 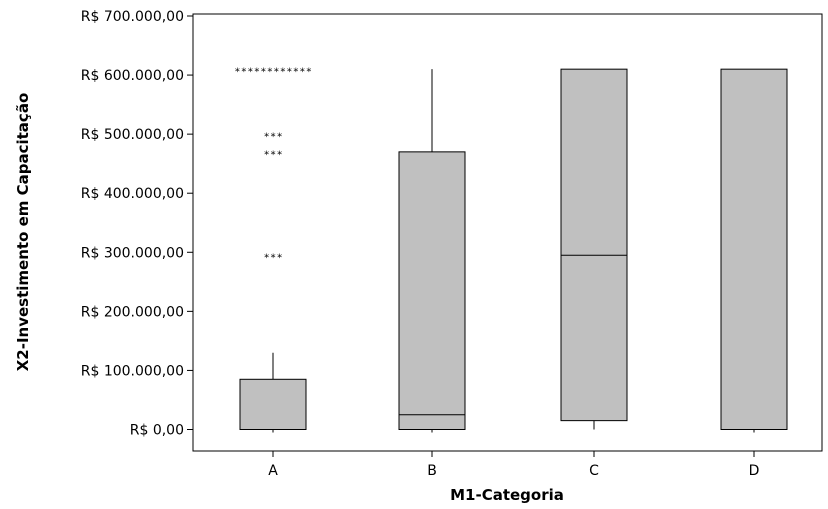 I want to click on y-tick-label: R$ 500.000,00, so click(x=132, y=135).